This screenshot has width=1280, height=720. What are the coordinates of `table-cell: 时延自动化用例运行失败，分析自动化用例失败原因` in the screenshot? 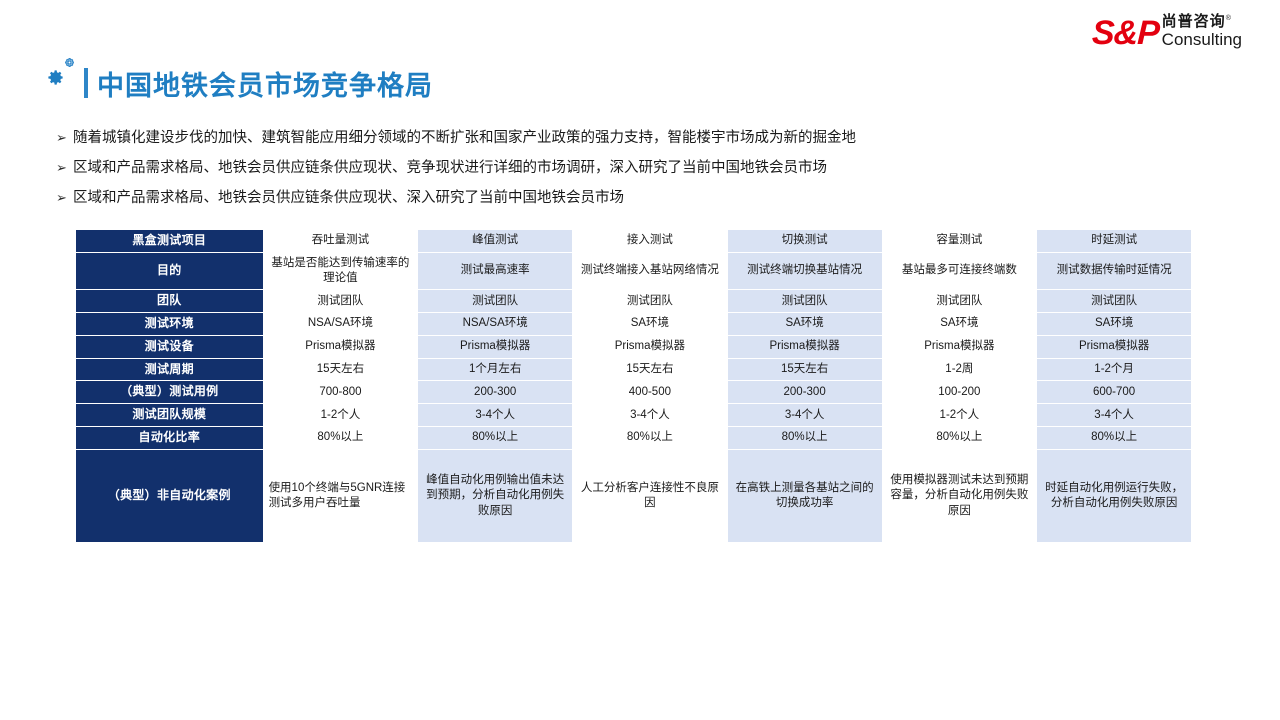 It's located at (1114, 495).